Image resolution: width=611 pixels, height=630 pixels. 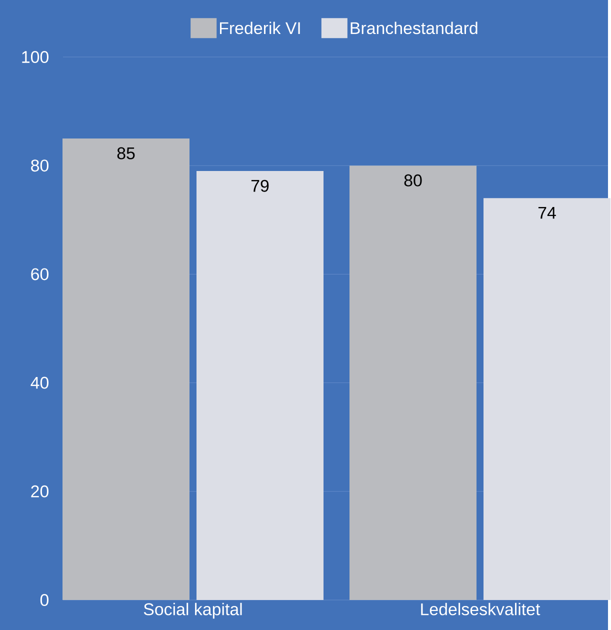 What do you see at coordinates (413, 180) in the screenshot?
I see `data-label: 80` at bounding box center [413, 180].